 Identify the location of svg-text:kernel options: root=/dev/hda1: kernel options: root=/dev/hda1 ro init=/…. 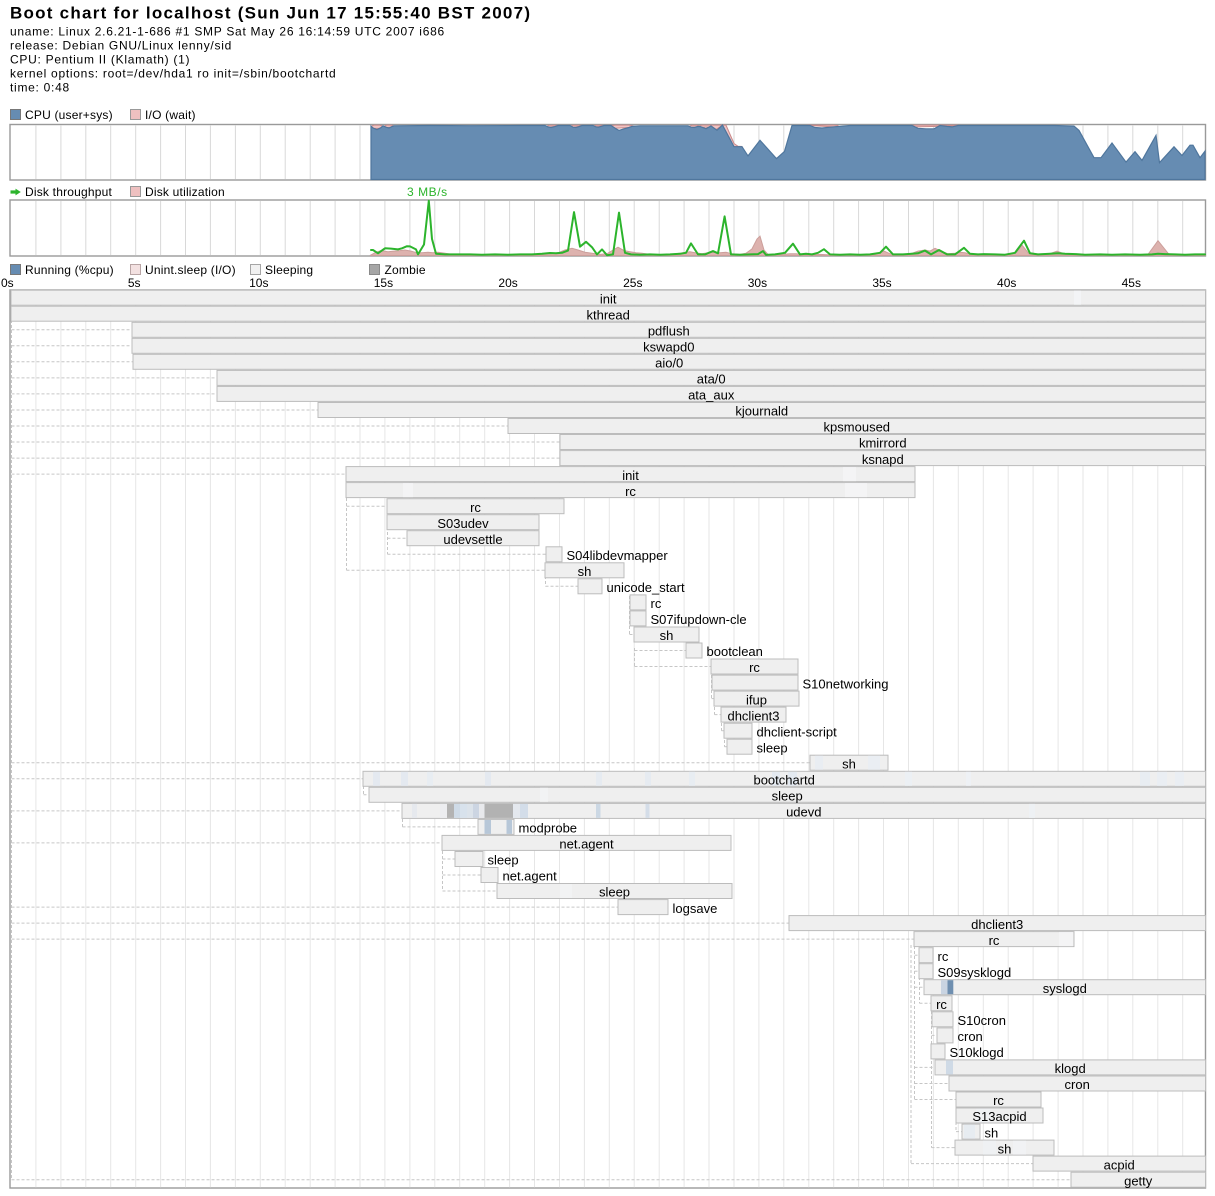
(173, 74).